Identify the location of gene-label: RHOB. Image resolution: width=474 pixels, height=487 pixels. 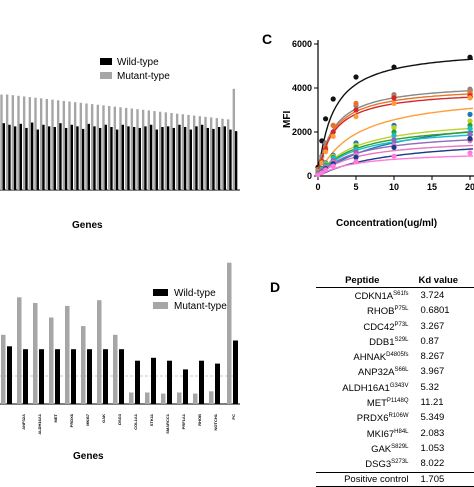
(199, 420).